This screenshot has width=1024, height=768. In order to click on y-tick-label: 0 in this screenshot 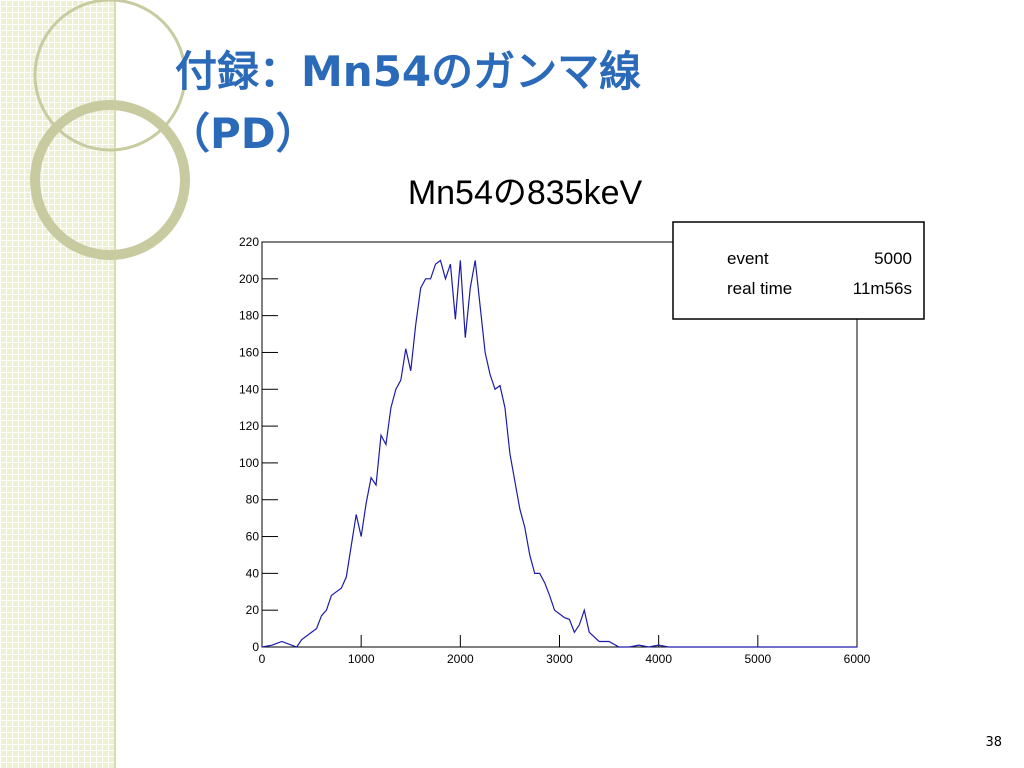, I will do `click(255, 647)`.